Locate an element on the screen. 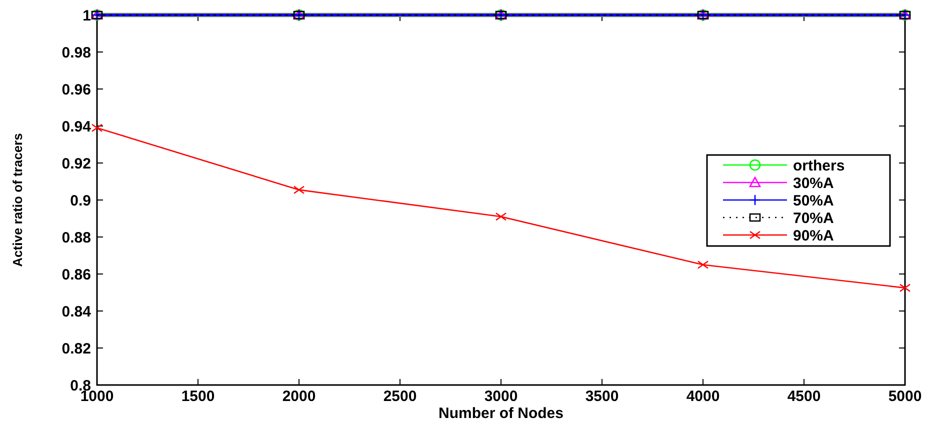  legend-label: 30%A is located at coordinates (813, 183).